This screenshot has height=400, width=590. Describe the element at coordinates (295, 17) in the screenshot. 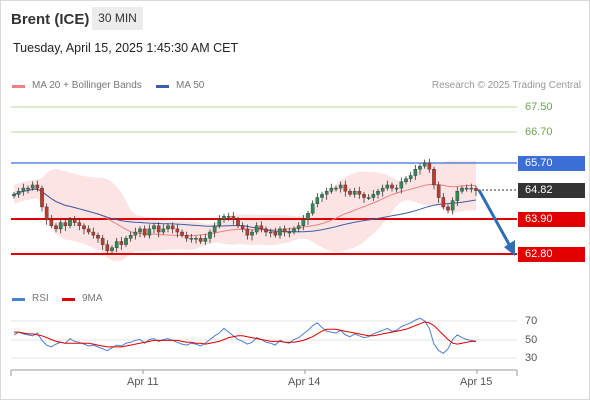

I see `chart-header: Brent (ICE) 30 MIN` at that location.